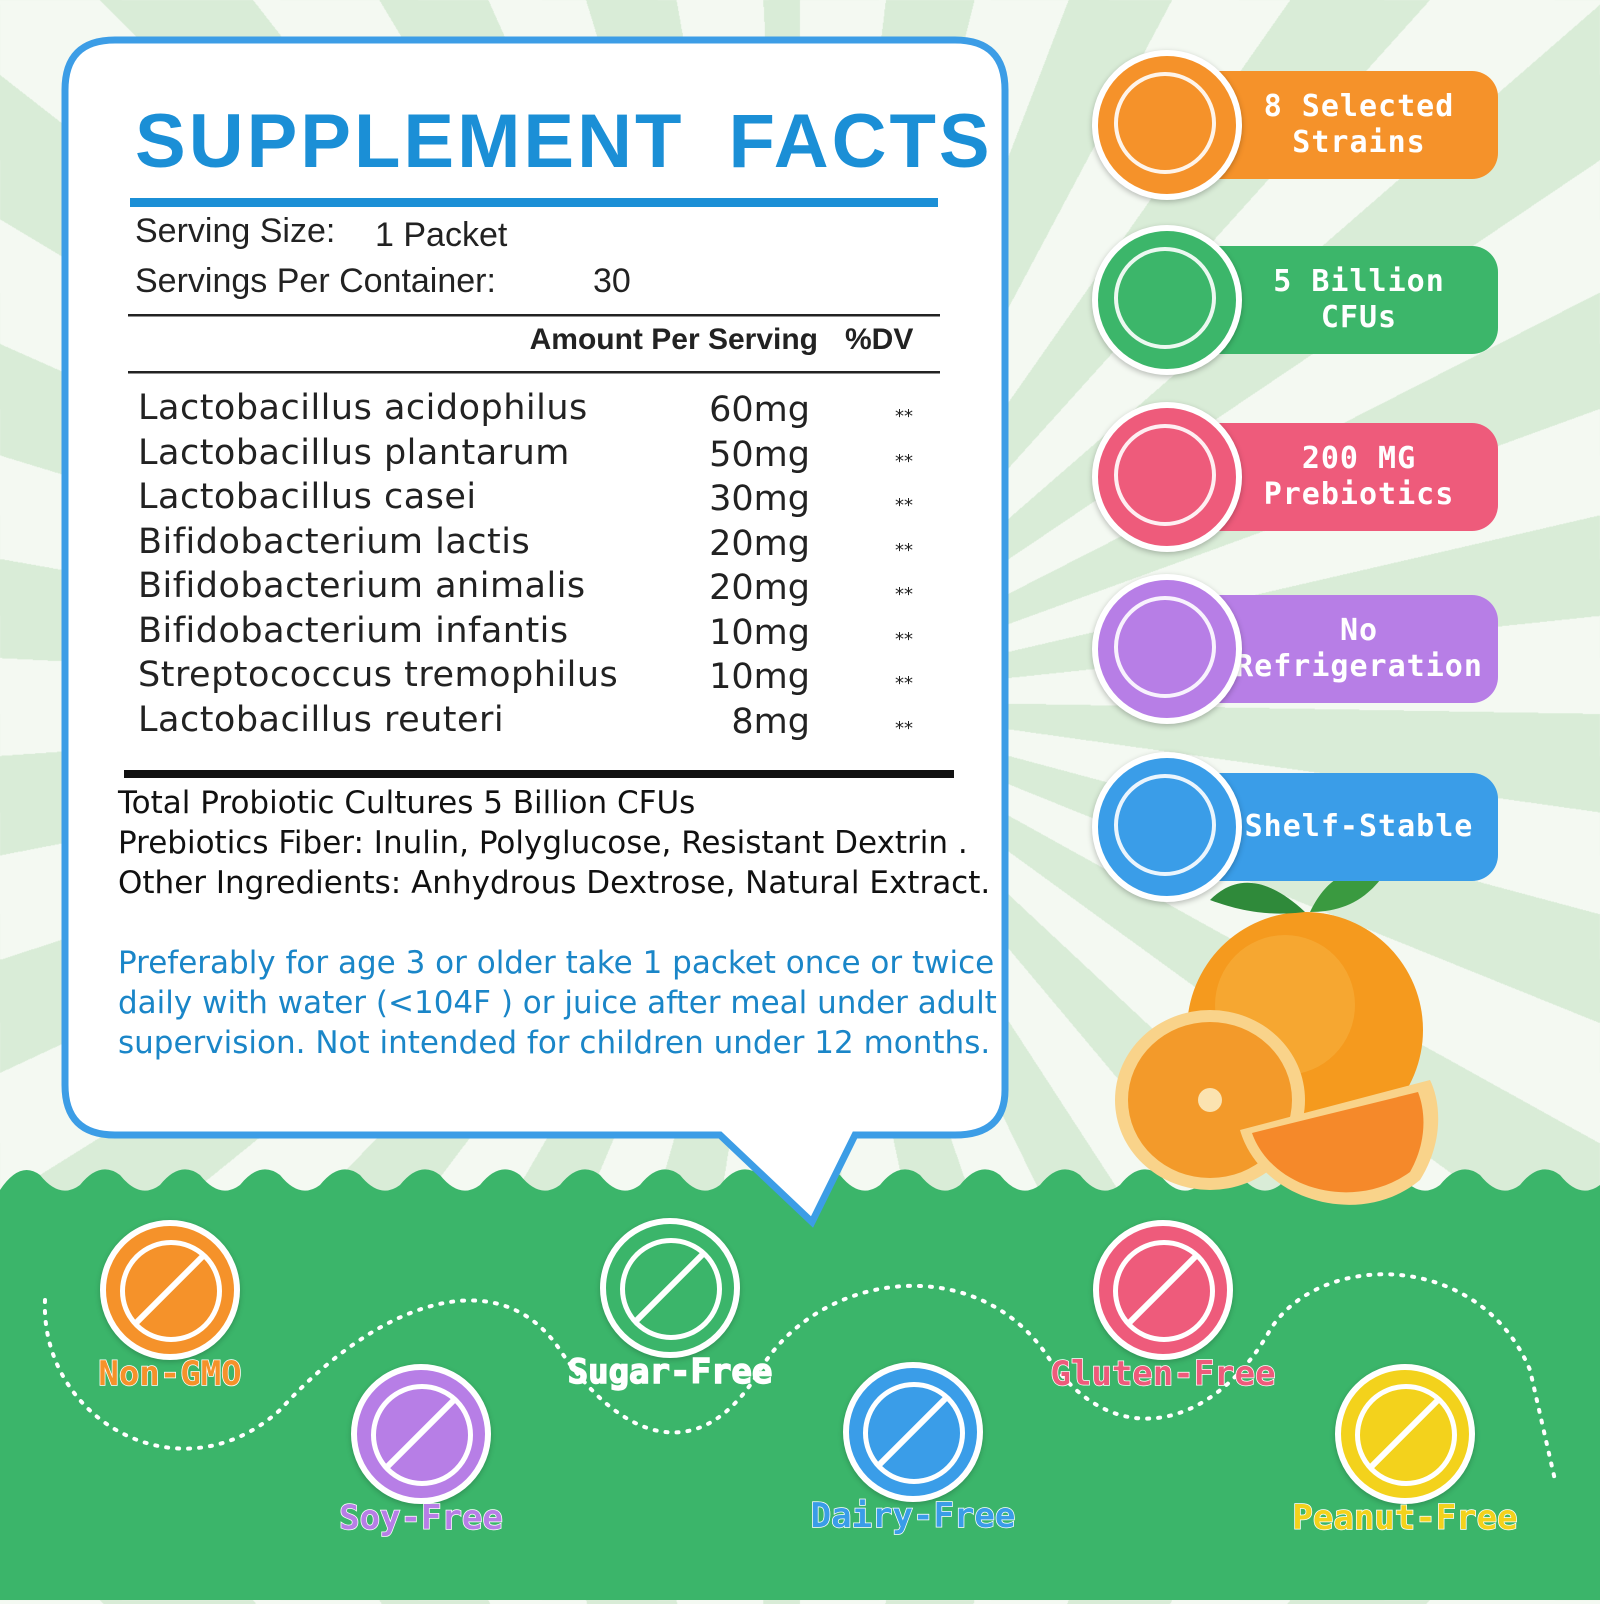 This screenshot has height=1604, width=1600. I want to click on title: SUPPLEMENT FACTS, so click(564, 141).